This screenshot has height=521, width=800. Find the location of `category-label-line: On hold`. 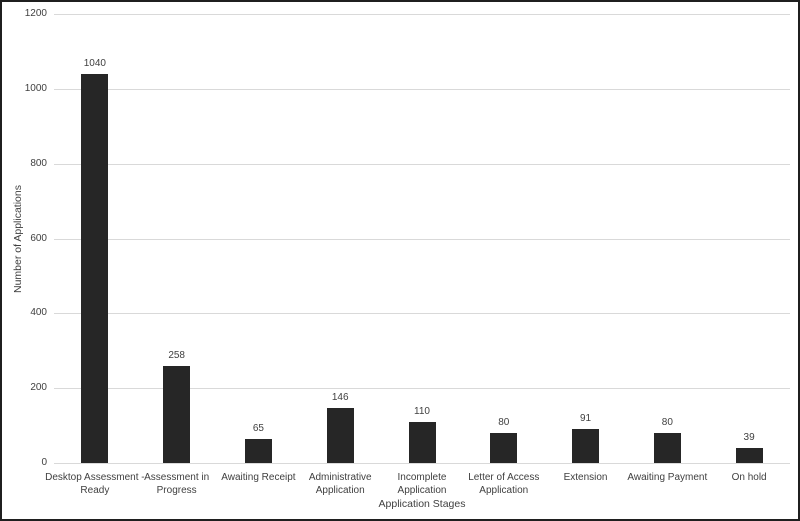

category-label-line: On hold is located at coordinates (749, 477).